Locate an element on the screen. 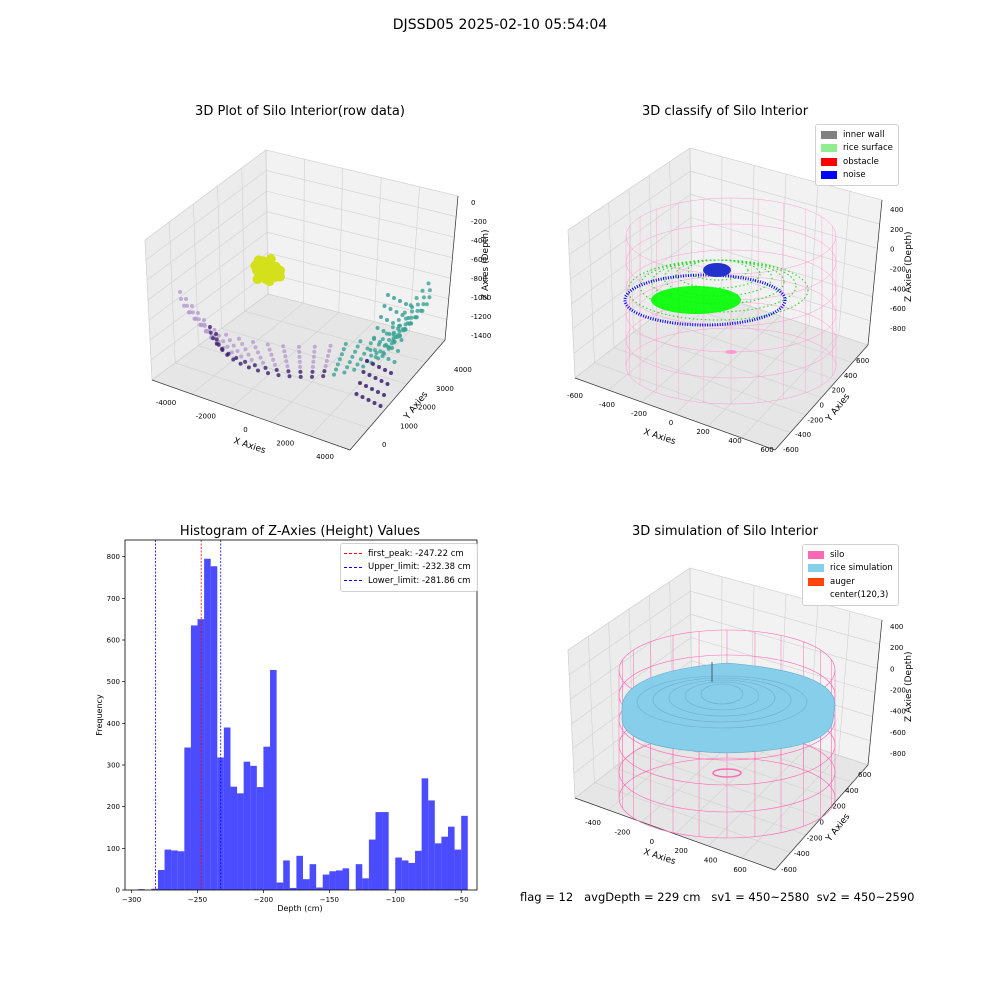 The width and height of the screenshot is (1000, 1000). silo-bottom is located at coordinates (731, 352).